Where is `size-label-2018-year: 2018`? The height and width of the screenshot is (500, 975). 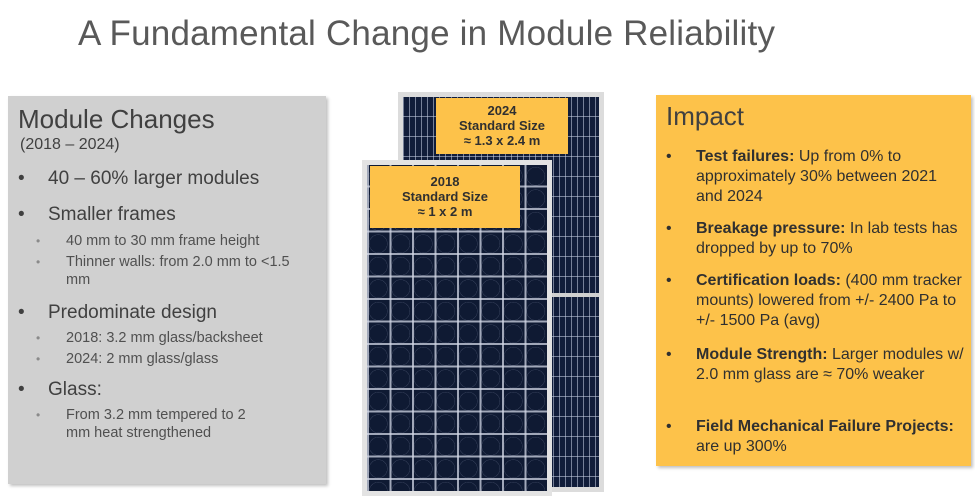
size-label-2018-year: 2018 is located at coordinates (445, 181).